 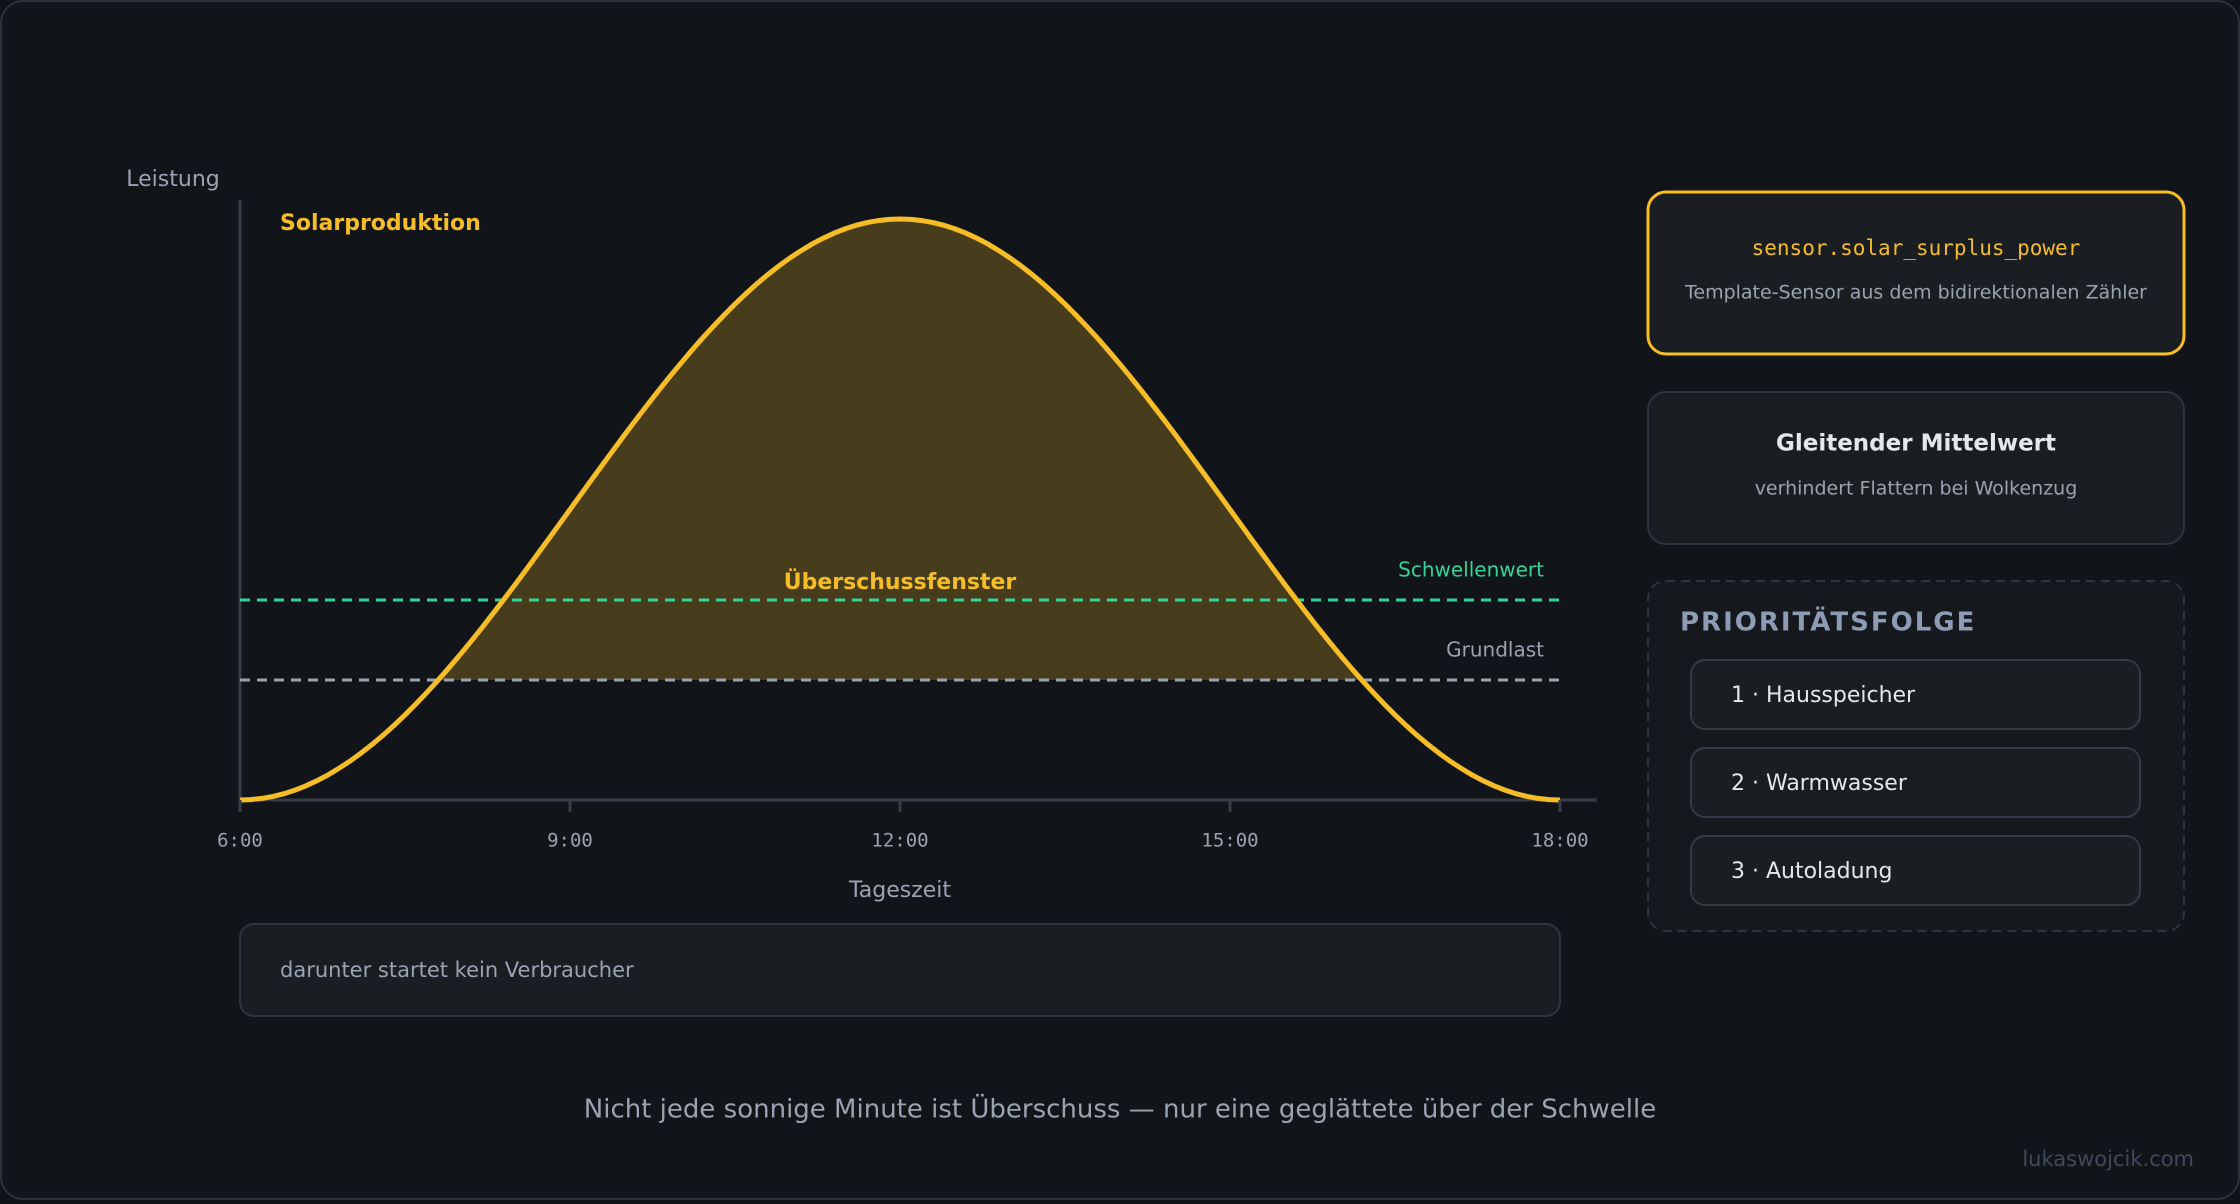 I want to click on x-tick-label: 9:00, so click(x=570, y=841).